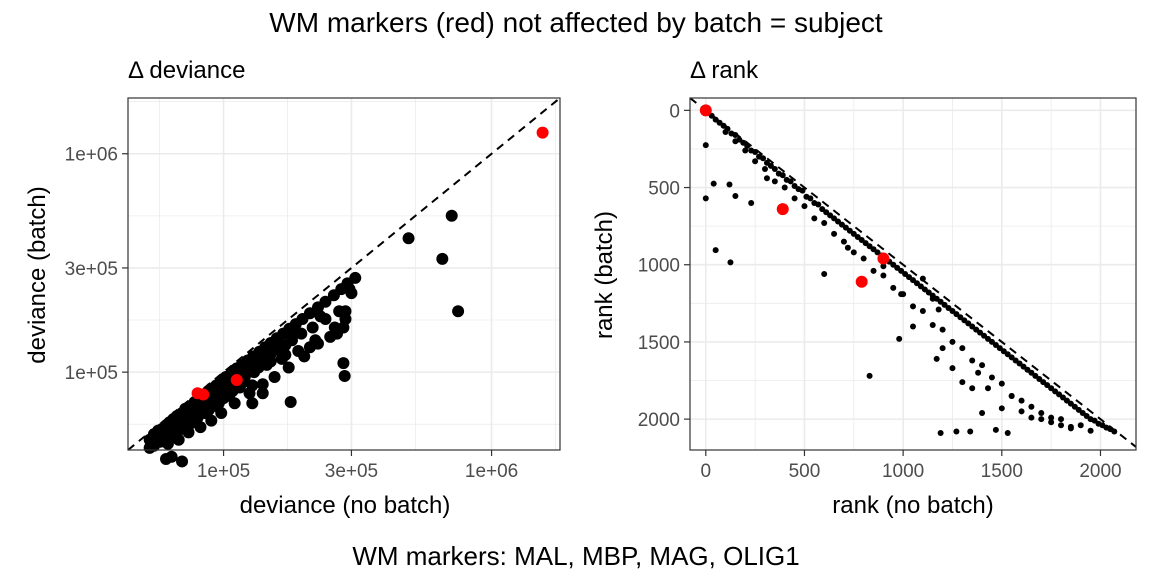  What do you see at coordinates (37, 274) in the screenshot?
I see `deviance-y-axis-title: deviance (batch)` at bounding box center [37, 274].